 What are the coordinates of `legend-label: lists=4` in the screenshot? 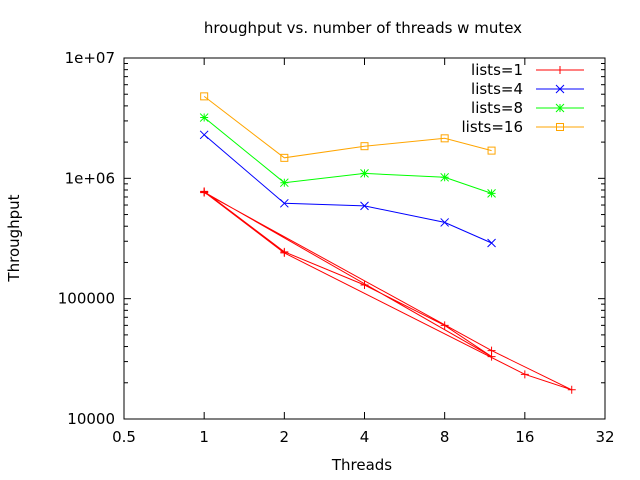 It's located at (497, 89).